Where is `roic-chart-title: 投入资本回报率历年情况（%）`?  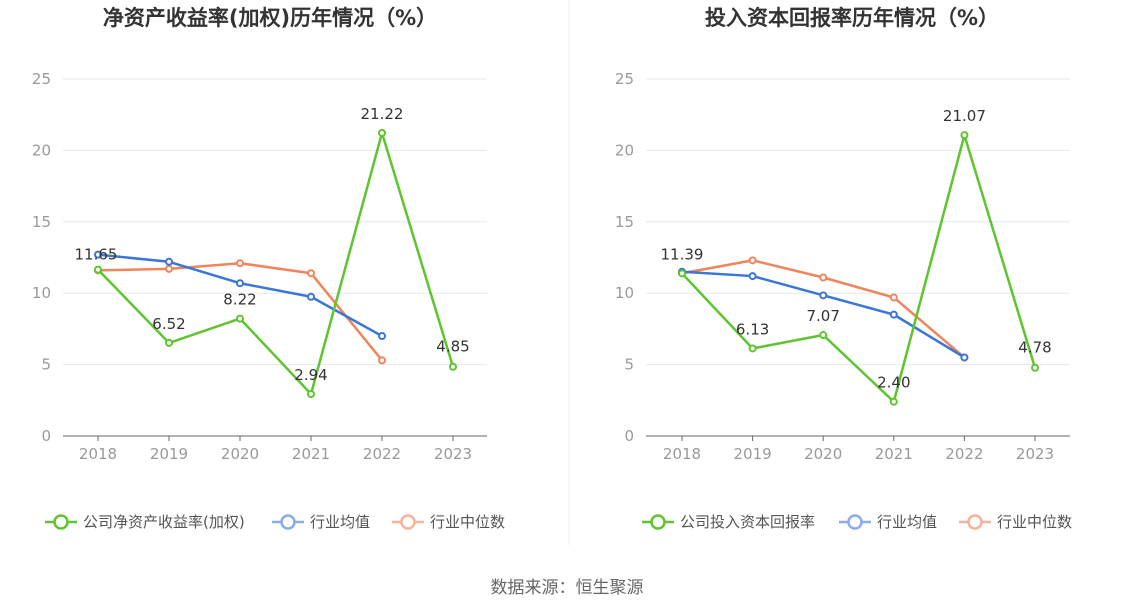 roic-chart-title: 投入资本回报率历年情况（%） is located at coordinates (852, 18).